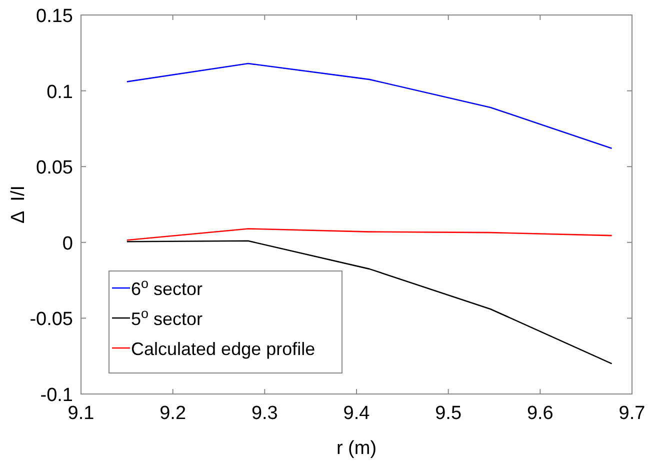  What do you see at coordinates (264, 413) in the screenshot?
I see `x-tick-label: 9.3` at bounding box center [264, 413].